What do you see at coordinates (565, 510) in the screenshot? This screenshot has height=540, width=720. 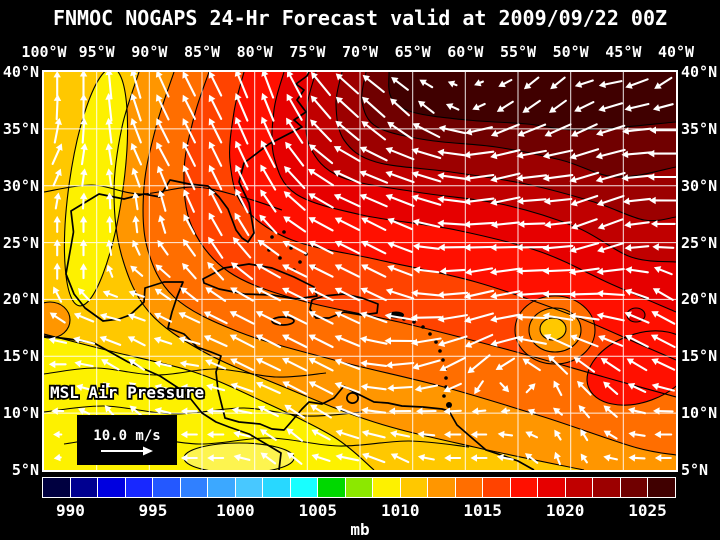 I see `colorbar-tick-label: 1020` at bounding box center [565, 510].